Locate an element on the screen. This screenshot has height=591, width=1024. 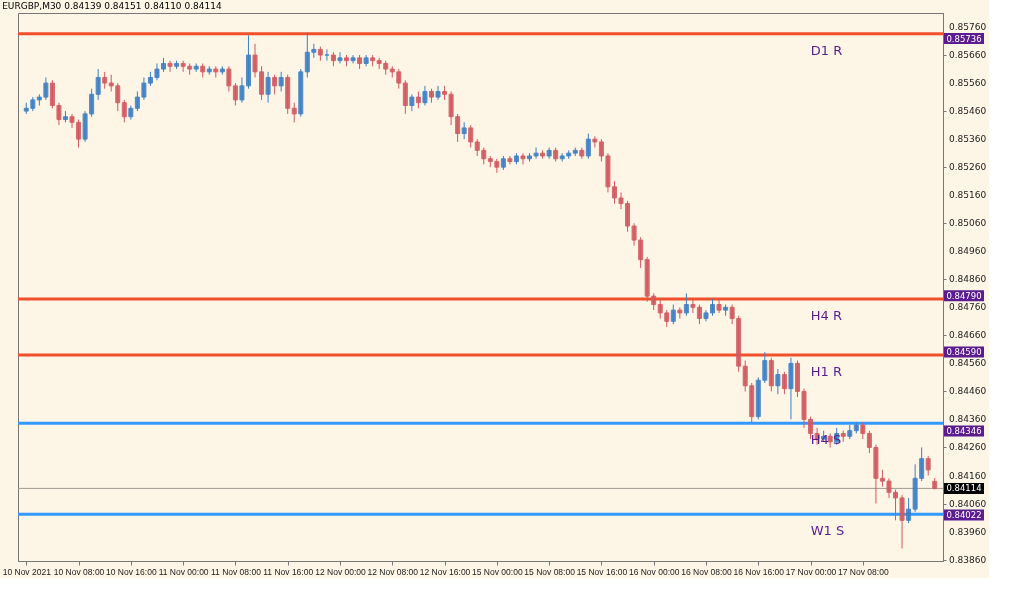
text: 0.84346 is located at coordinates (964, 430).